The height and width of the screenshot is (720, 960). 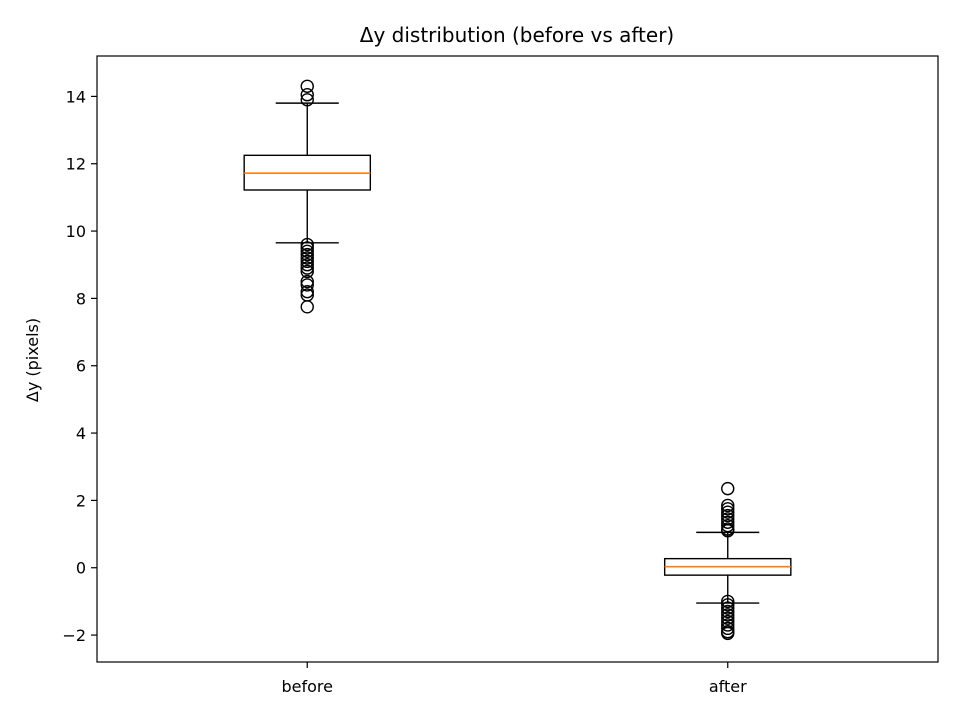 What do you see at coordinates (517, 35) in the screenshot?
I see `chart-title: Δy distribution (before vs after)` at bounding box center [517, 35].